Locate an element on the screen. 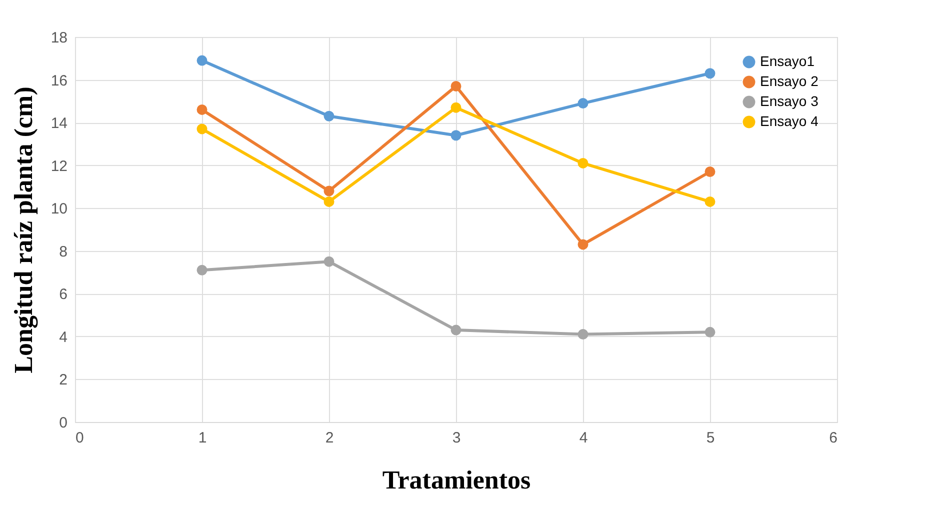 The image size is (930, 532). y-axis-title: Longitud raíz planta (cm) is located at coordinates (23, 230).